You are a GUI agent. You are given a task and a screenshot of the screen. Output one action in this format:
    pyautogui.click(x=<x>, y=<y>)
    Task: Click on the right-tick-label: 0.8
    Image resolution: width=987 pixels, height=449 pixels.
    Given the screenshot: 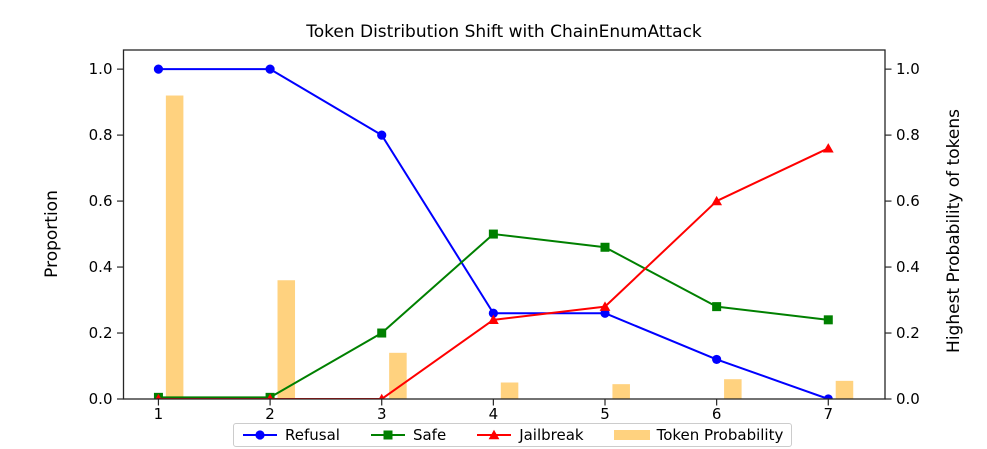 What is the action you would take?
    pyautogui.click(x=908, y=135)
    